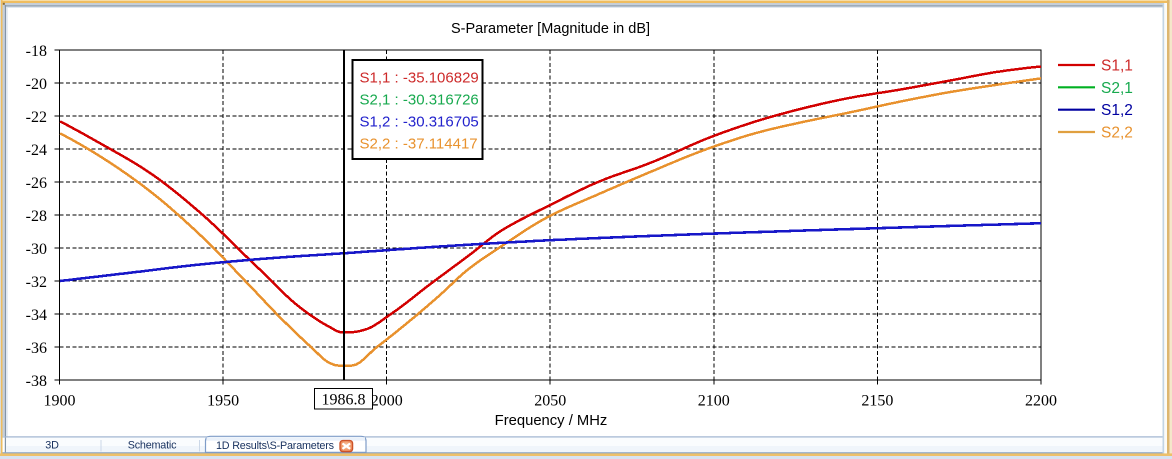  What do you see at coordinates (419, 100) in the screenshot?
I see `svg-text: S2,1 : -30.316726` at bounding box center [419, 100].